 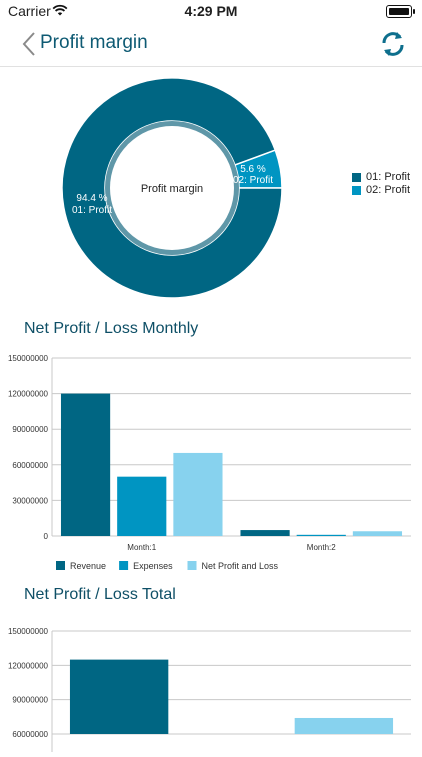 I want to click on status-bar: Carrier 4:29 PM, so click(x=211, y=11).